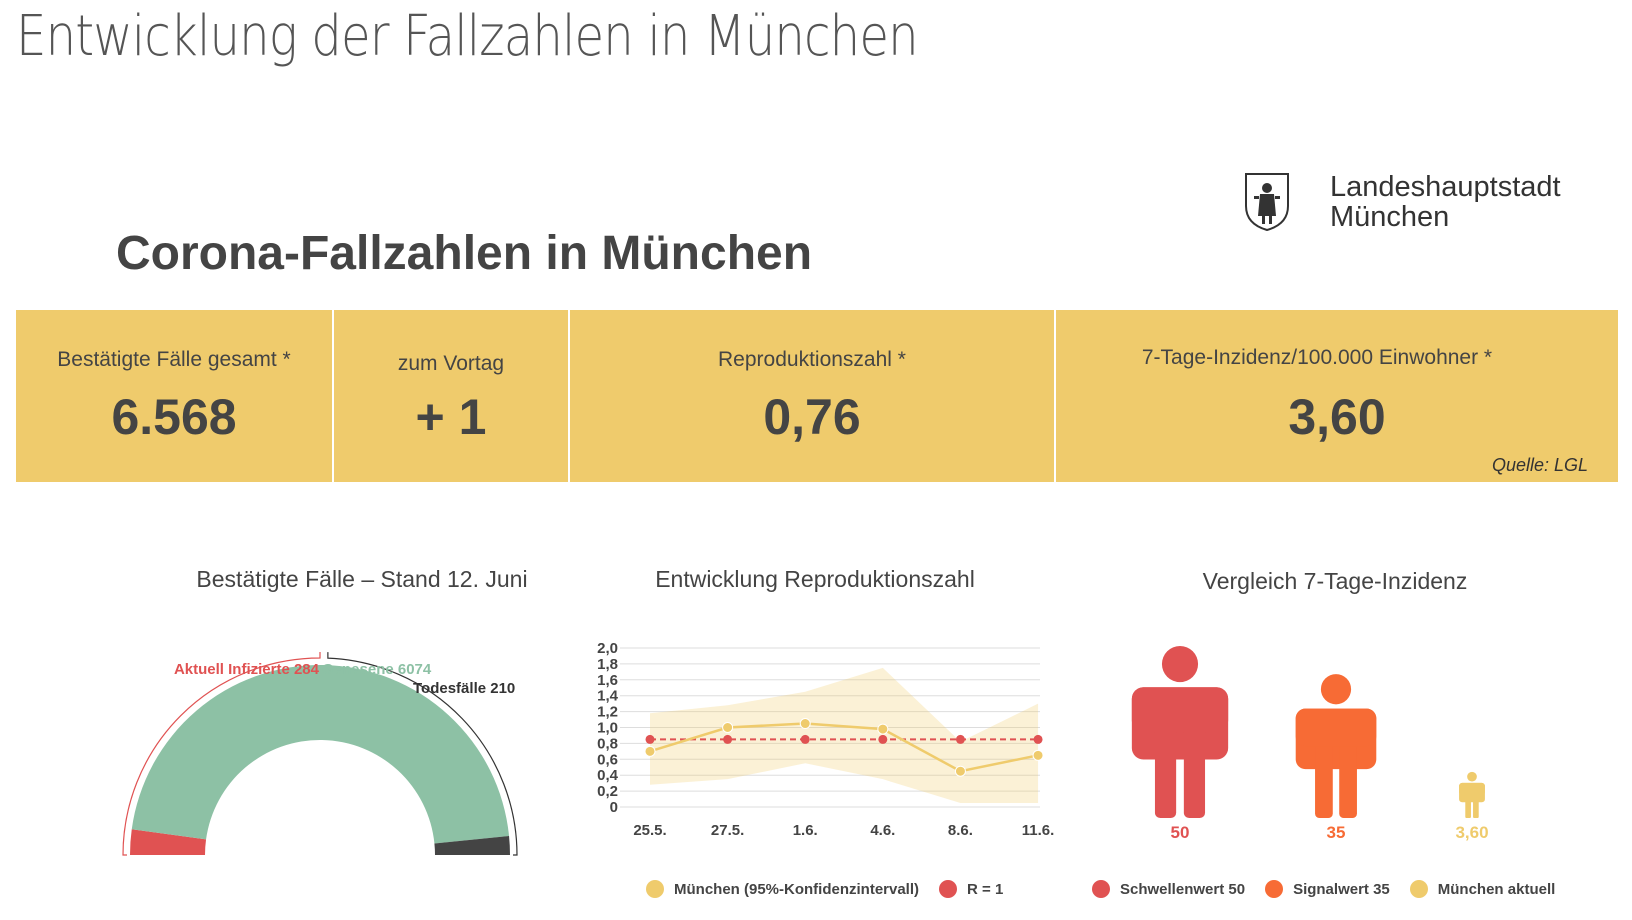  I want to click on y-tick-label: 2,0, so click(607, 648).